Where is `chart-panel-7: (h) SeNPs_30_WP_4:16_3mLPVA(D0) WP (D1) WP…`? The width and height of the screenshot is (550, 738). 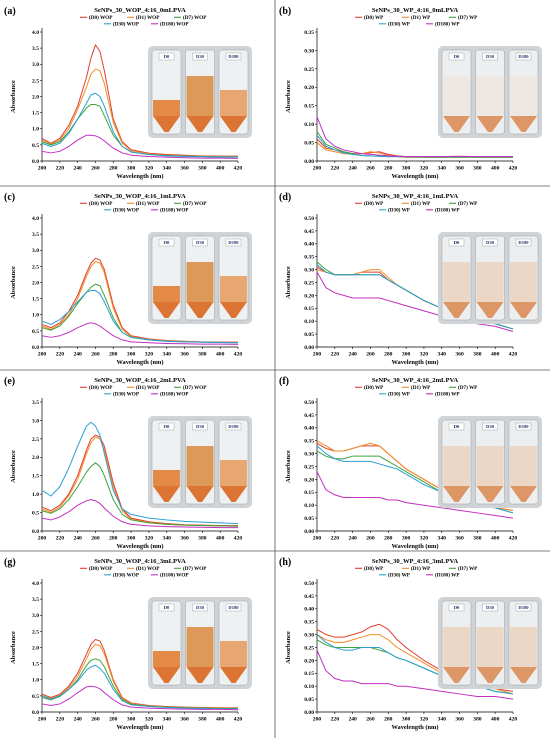 chart-panel-7: (h) SeNPs_30_WP_4:16_3mLPVA(D0) WP (D1) WP… is located at coordinates (410, 644).